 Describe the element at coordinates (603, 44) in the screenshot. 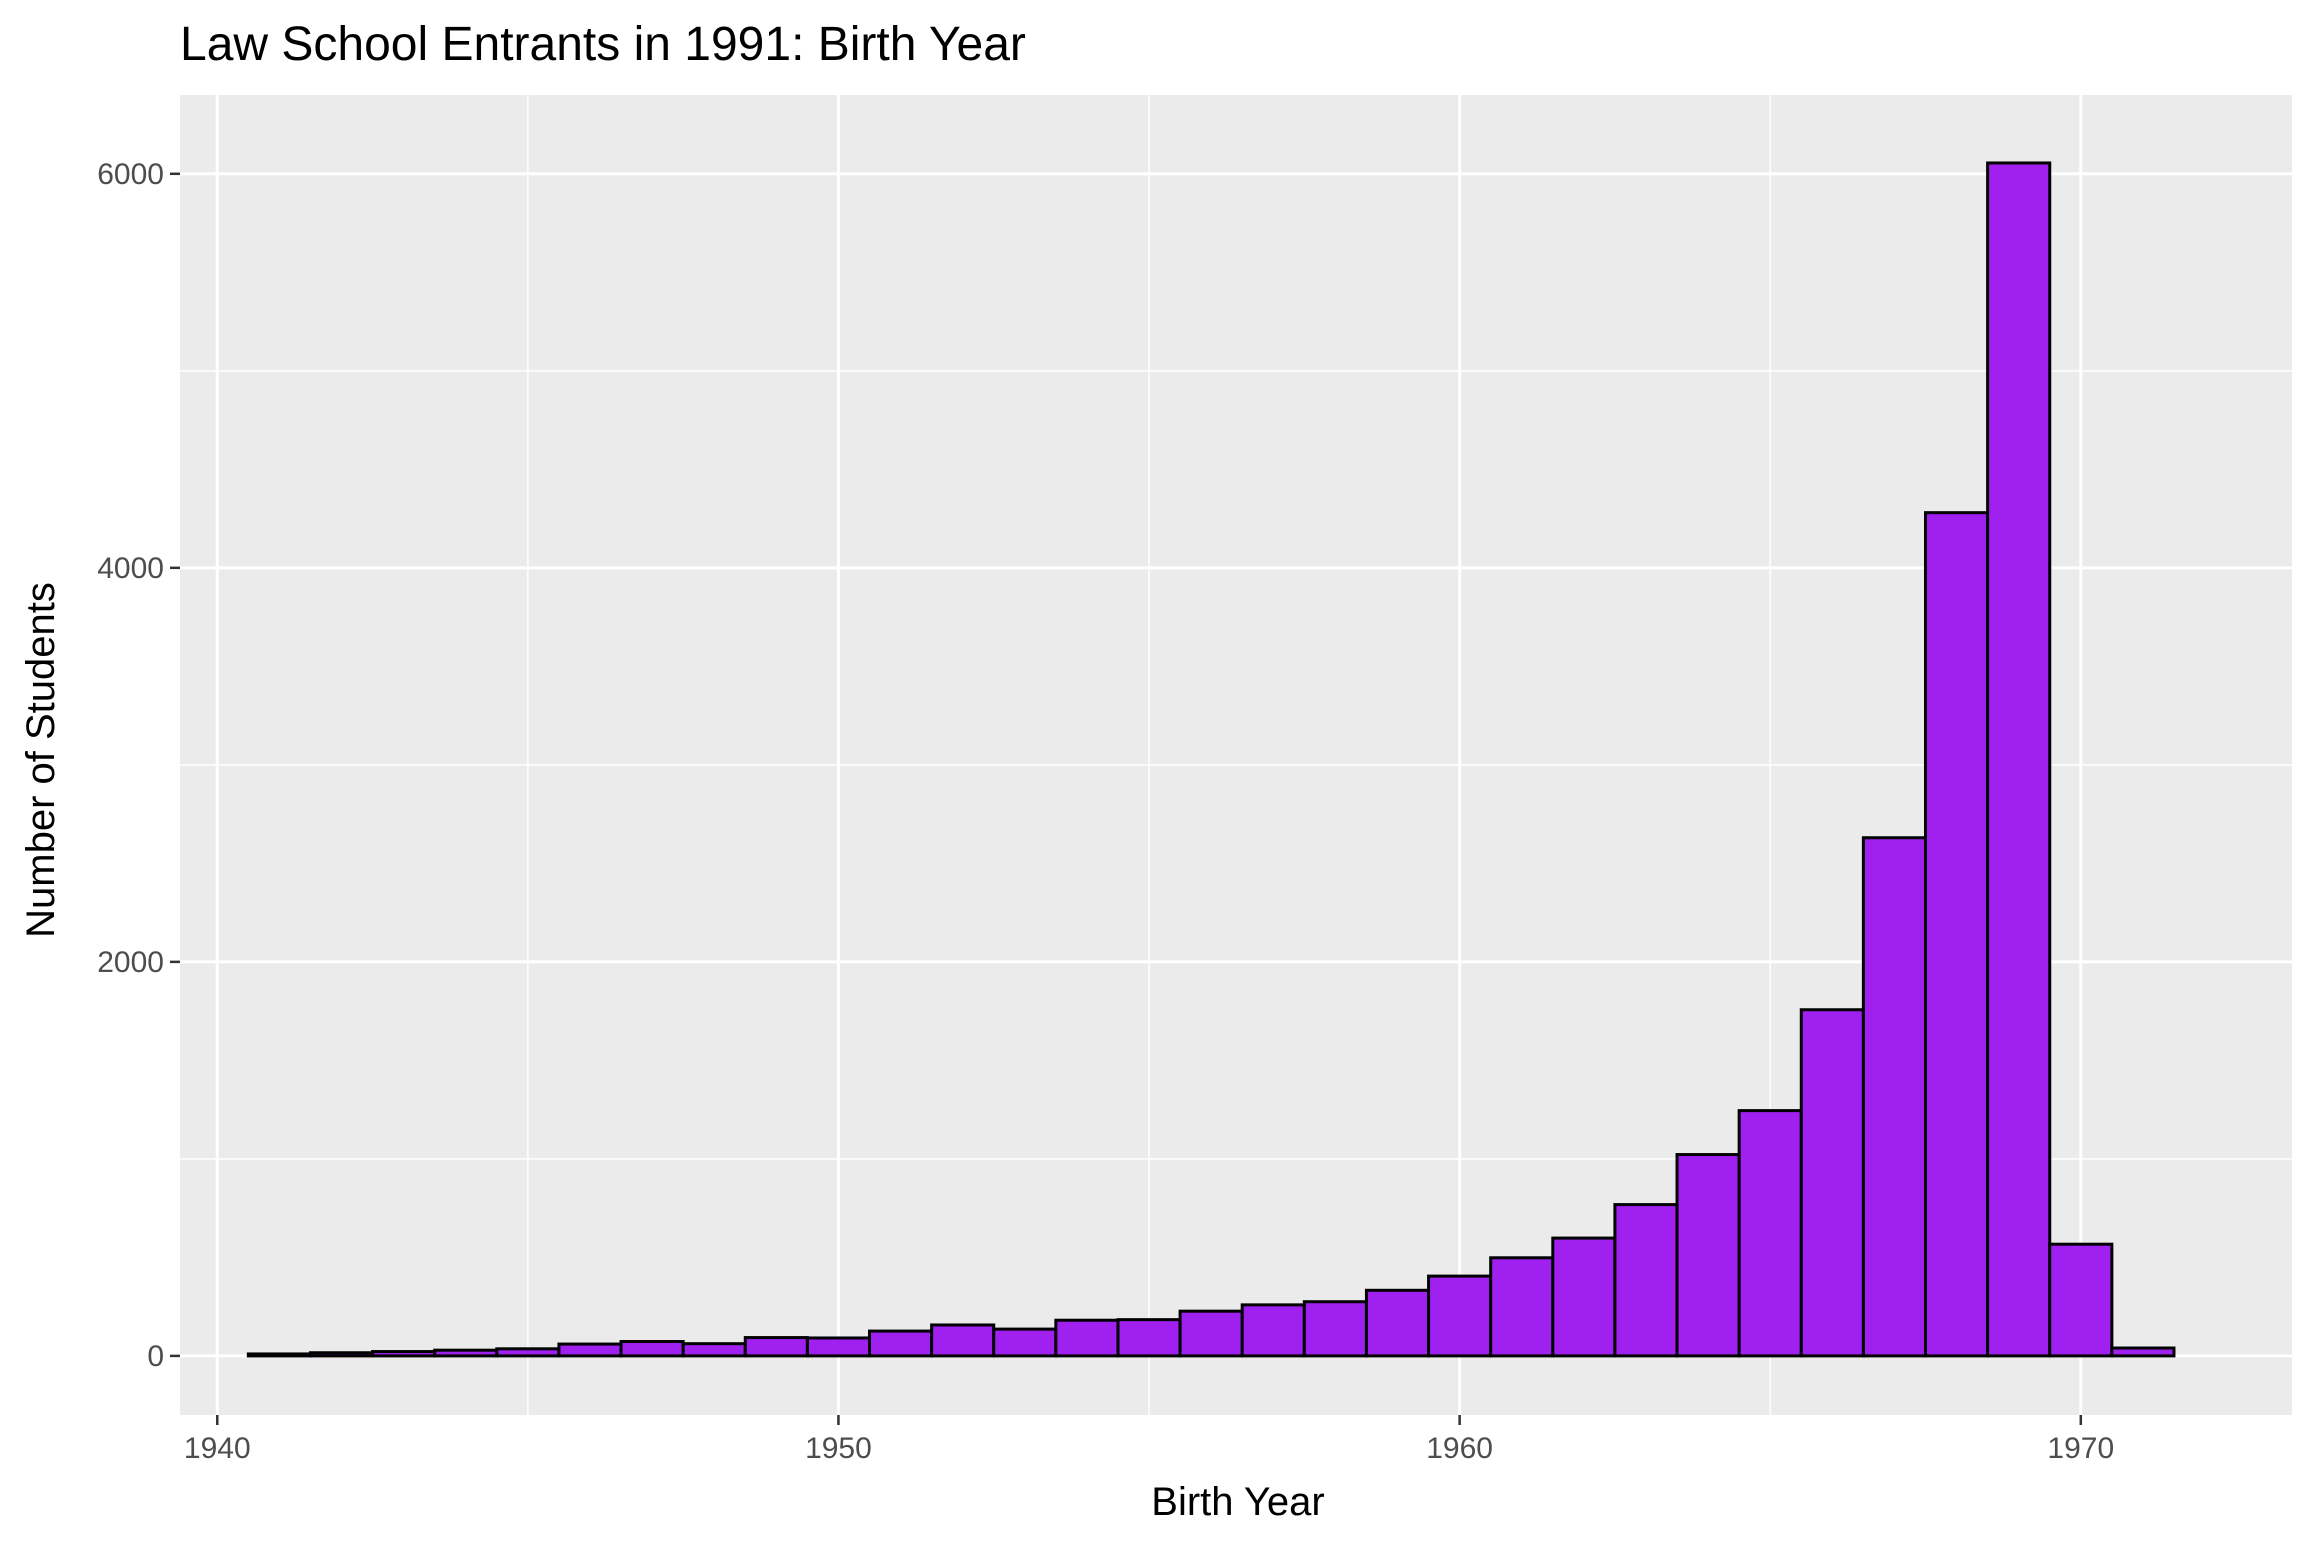

I see `chart-title: Law School Entrants in 1991: Birth Year` at that location.